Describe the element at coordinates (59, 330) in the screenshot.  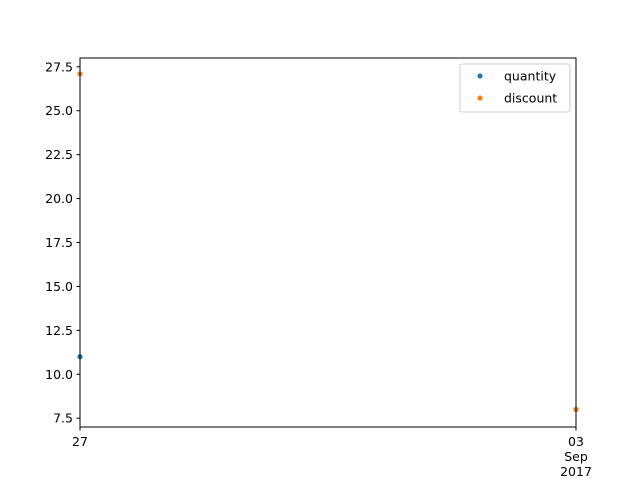
I see `y-tick-label: 12.5` at that location.